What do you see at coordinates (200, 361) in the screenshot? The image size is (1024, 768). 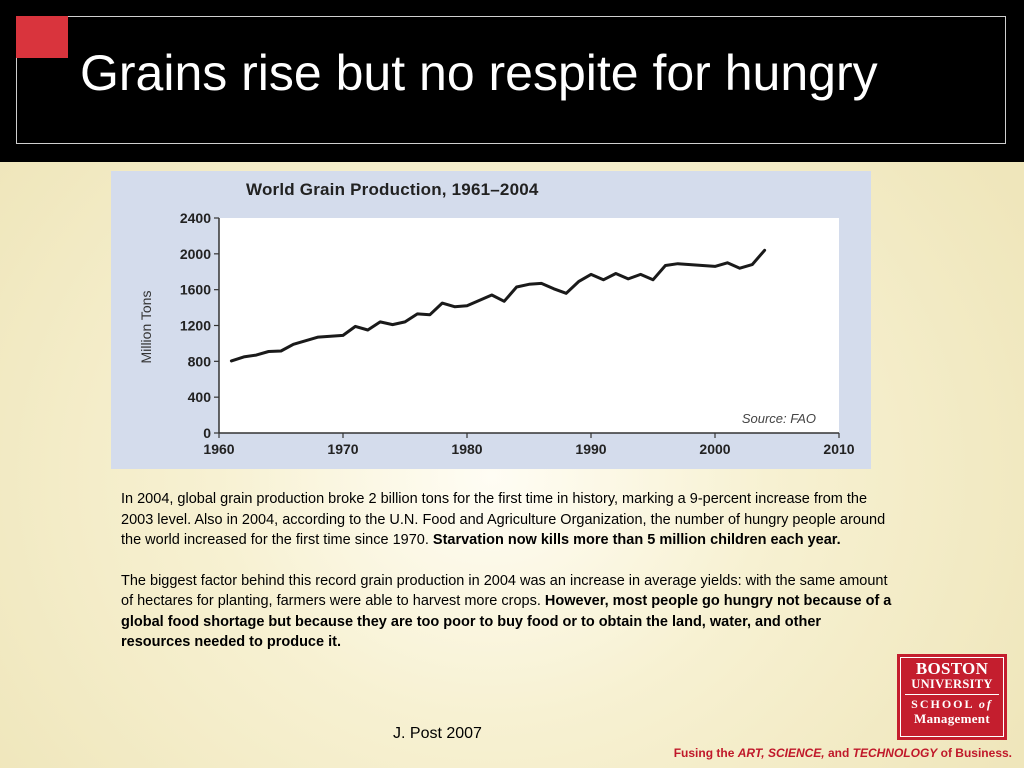 I see `y-tick-label: 800` at bounding box center [200, 361].